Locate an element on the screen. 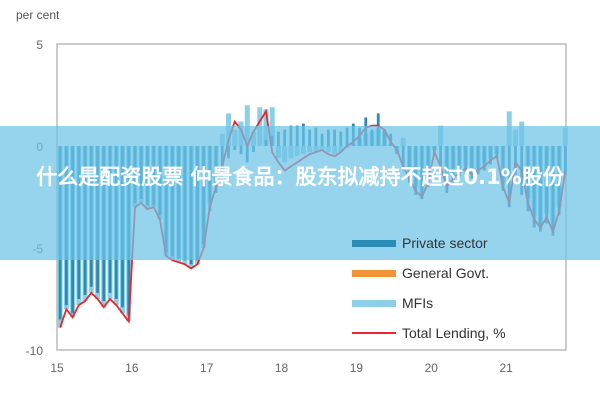  x-tick-label: 18 is located at coordinates (282, 368).